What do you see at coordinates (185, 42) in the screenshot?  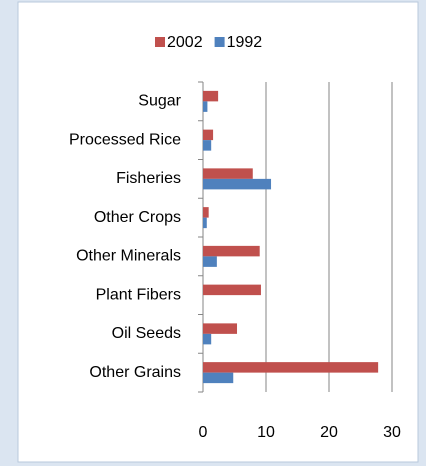 I see `legend-label: 2002` at bounding box center [185, 42].